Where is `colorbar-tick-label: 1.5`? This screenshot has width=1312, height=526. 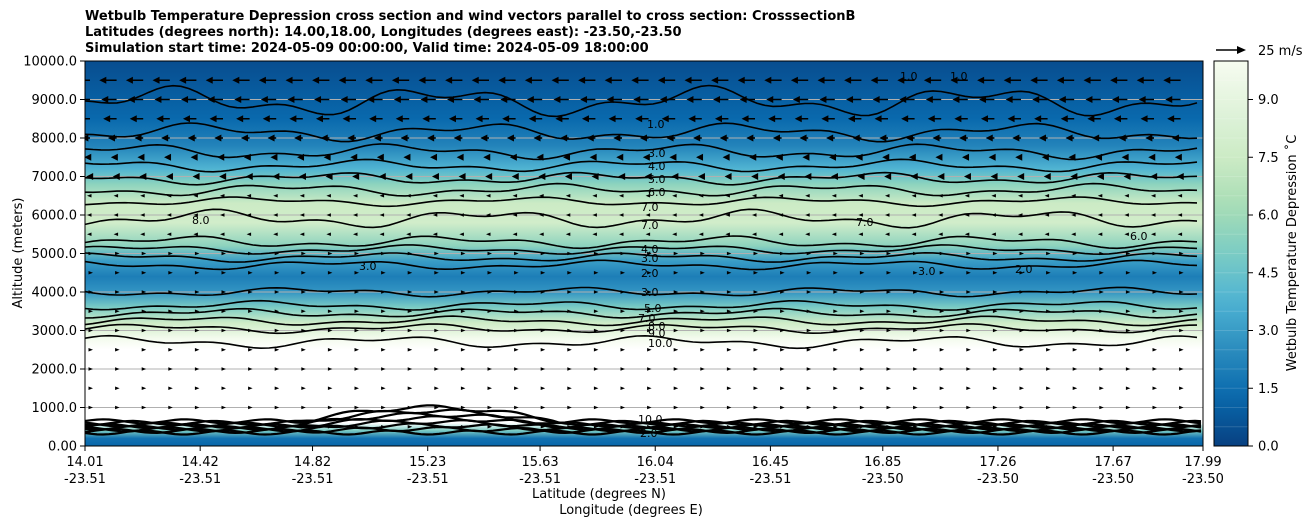 colorbar-tick-label: 1.5 is located at coordinates (1268, 389).